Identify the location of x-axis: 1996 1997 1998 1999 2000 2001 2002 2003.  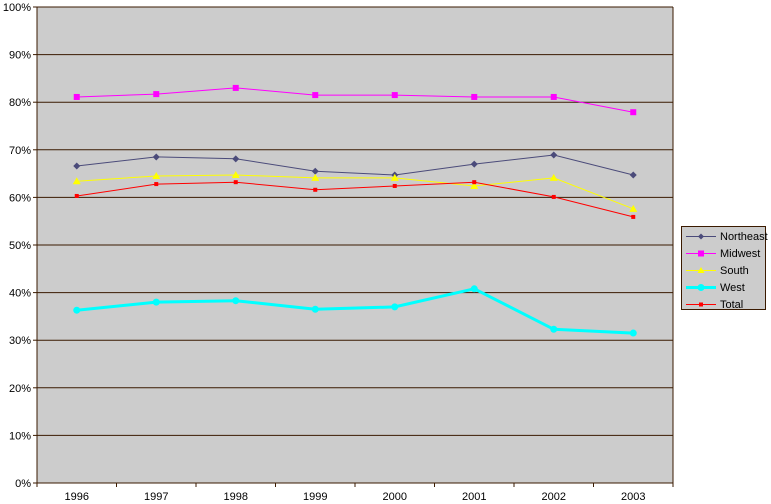
(355, 492).